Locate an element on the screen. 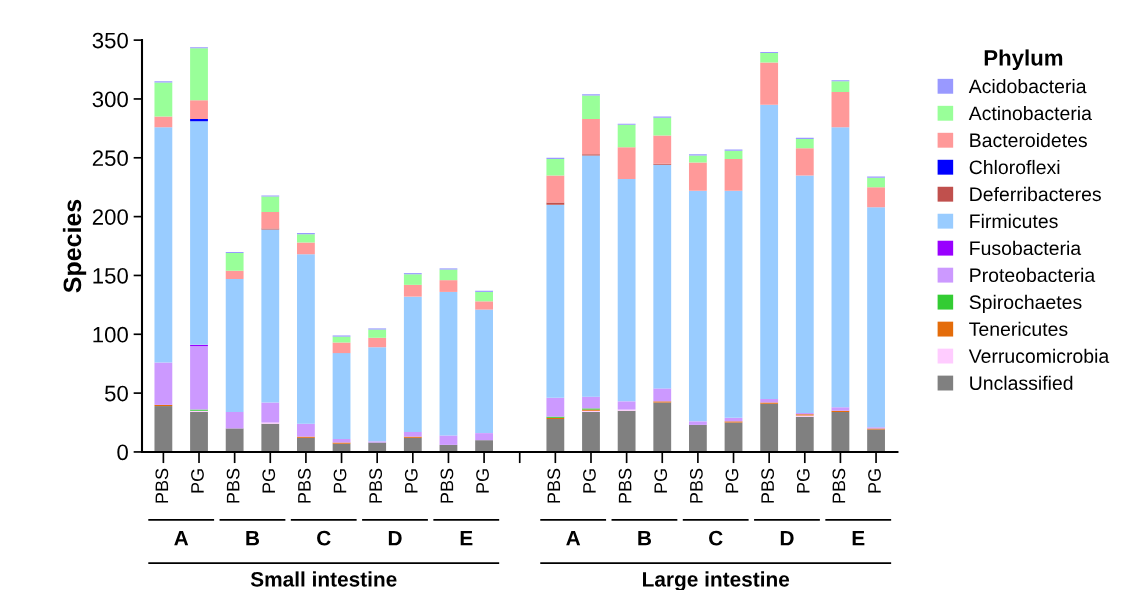  y-tick-label: 100 is located at coordinates (110, 334).